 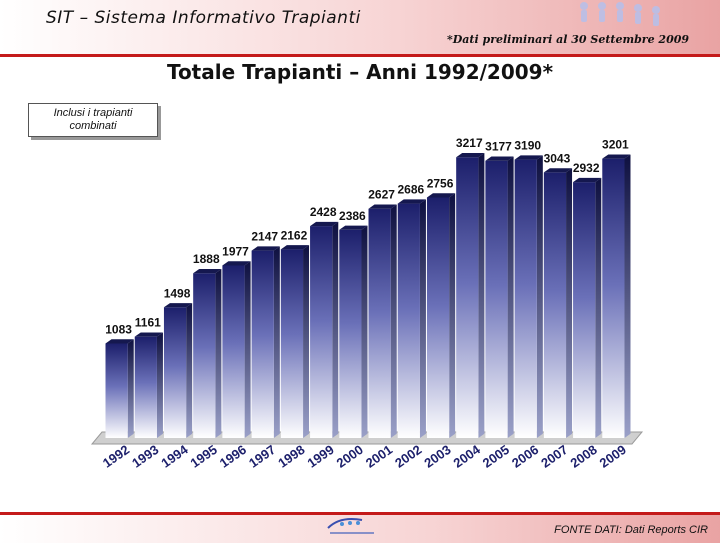 I want to click on bar-front-1992, so click(x=116, y=390).